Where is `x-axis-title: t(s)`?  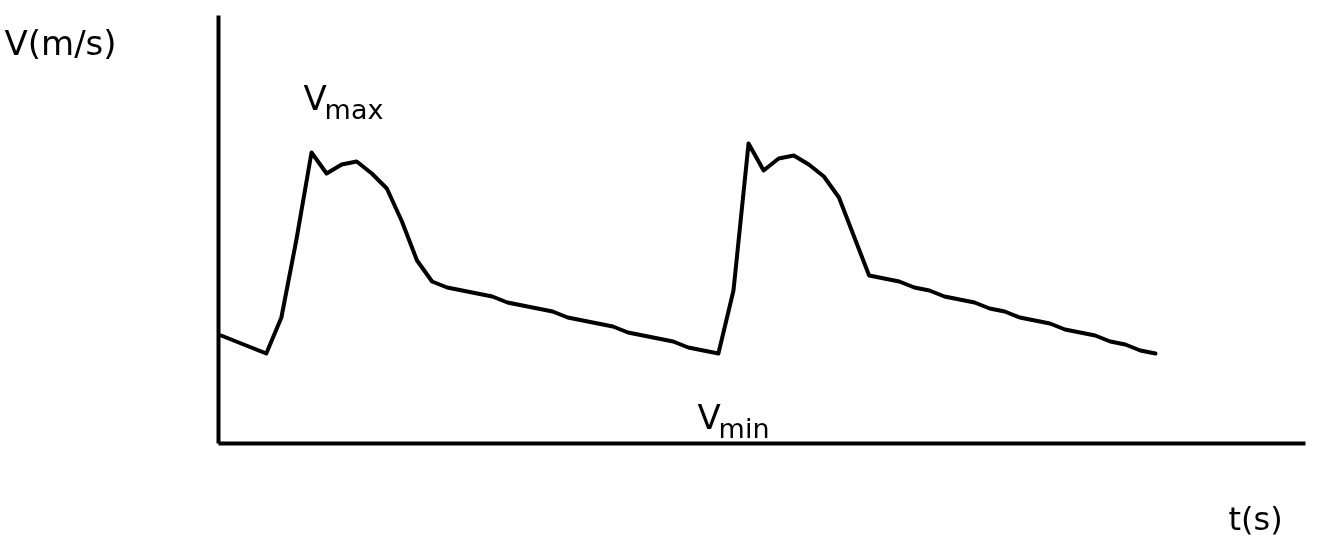
x-axis-title: t(s) is located at coordinates (1255, 518).